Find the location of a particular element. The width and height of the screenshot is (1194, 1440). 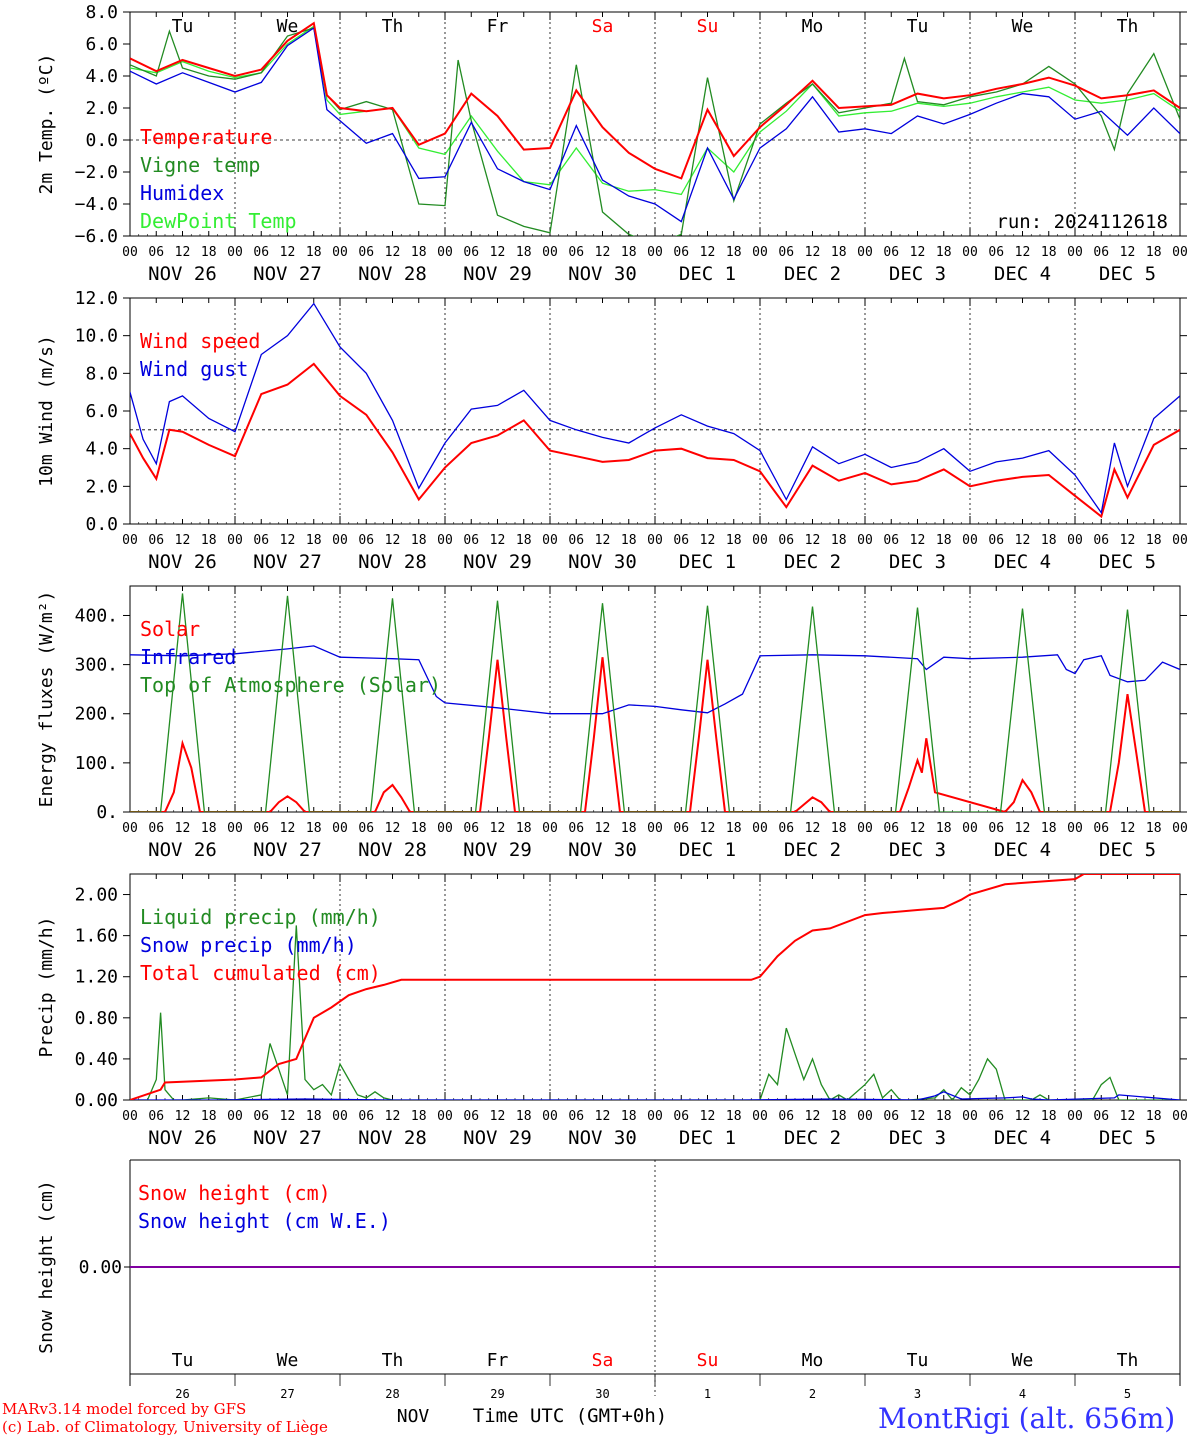

day-label-bottom: Tu is located at coordinates (183, 1360).